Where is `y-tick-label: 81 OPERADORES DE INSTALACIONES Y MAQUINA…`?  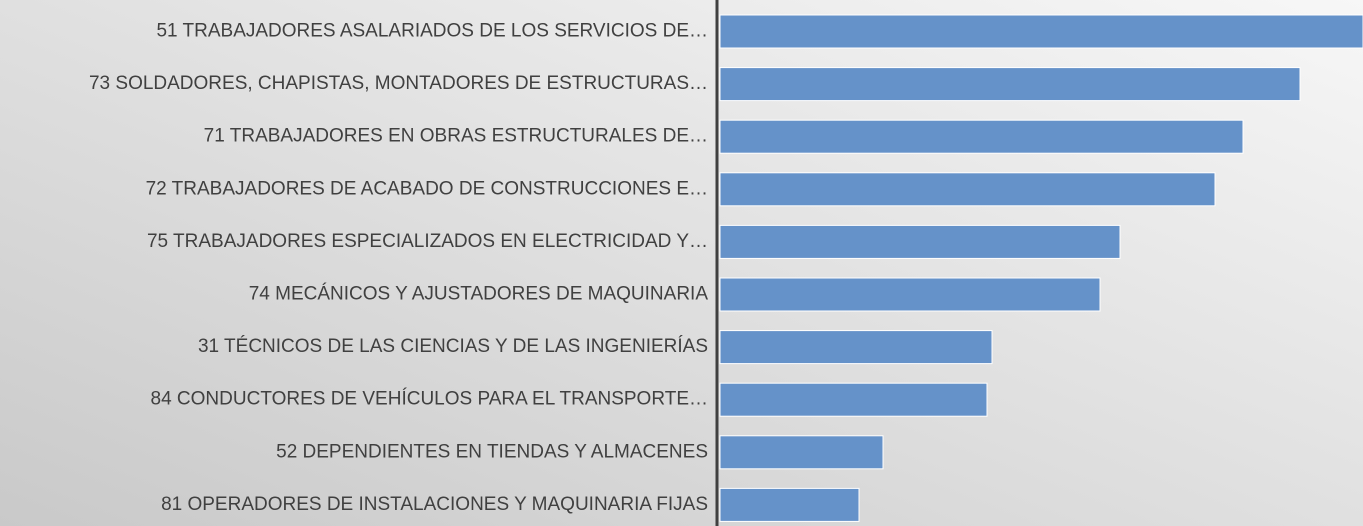
y-tick-label: 81 OPERADORES DE INSTALACIONES Y MAQUINA… is located at coordinates (434, 504).